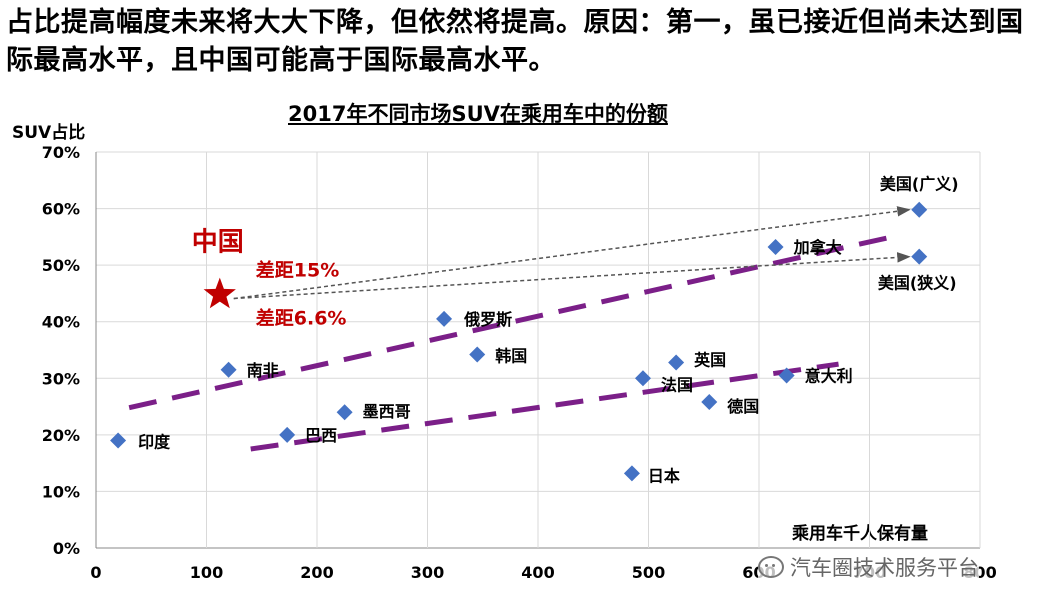 This screenshot has width=1039, height=614. I want to click on wechat-icon, so click(771, 567).